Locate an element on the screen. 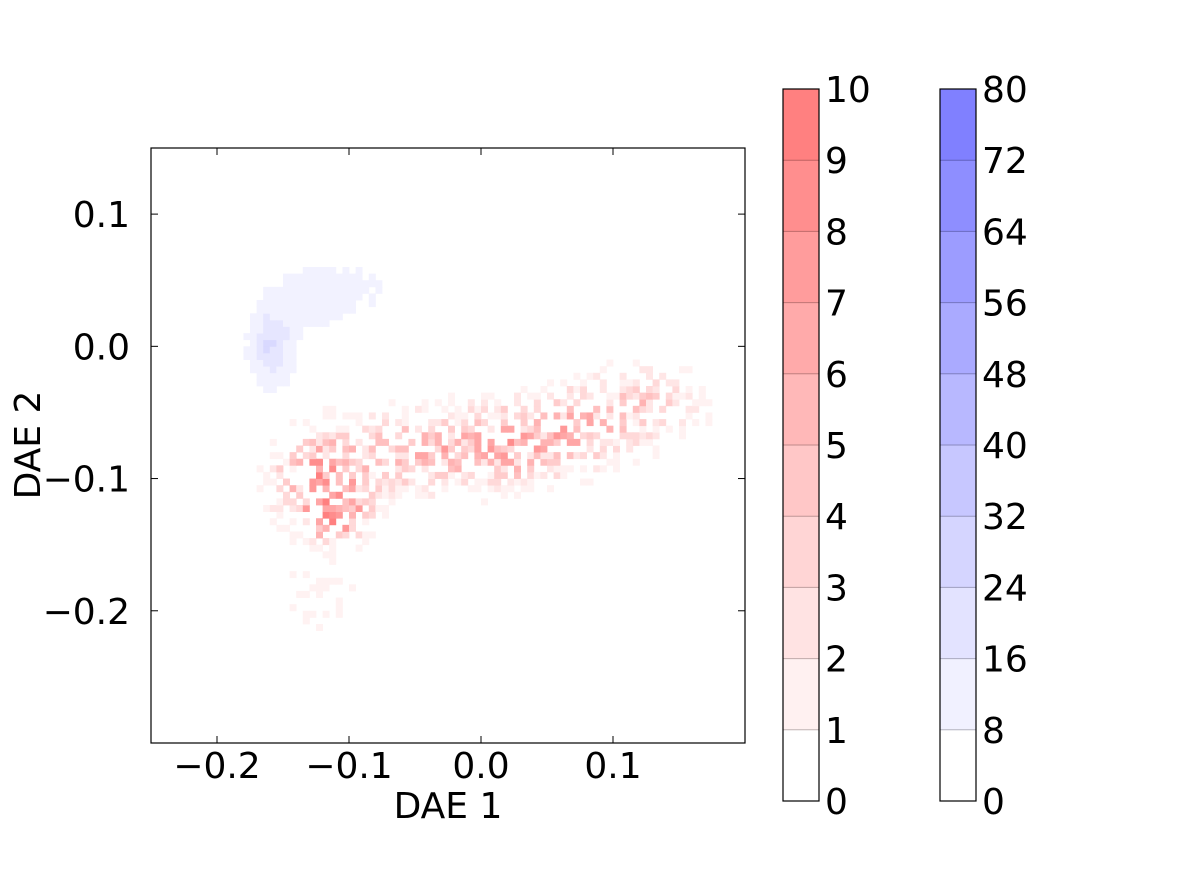  colorbar-tick-label: 7 is located at coordinates (836, 304).